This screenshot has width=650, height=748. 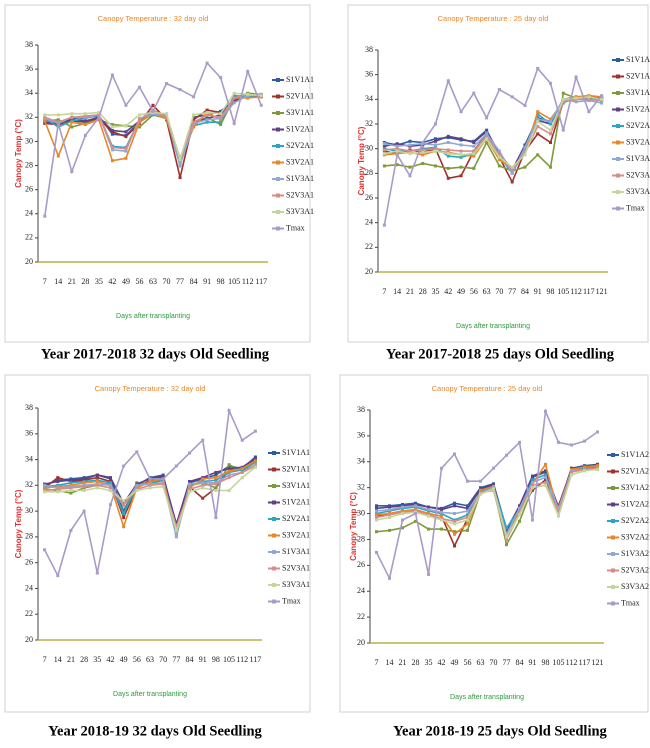 I want to click on x-tick-label: 91, so click(x=538, y=291).